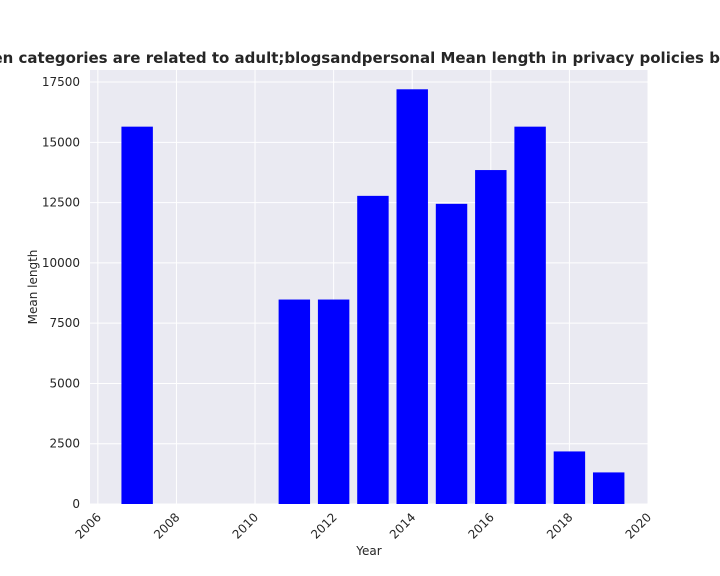 This screenshot has width=720, height=576. What do you see at coordinates (323, 525) in the screenshot?
I see `x-tick-label: 2012` at bounding box center [323, 525].